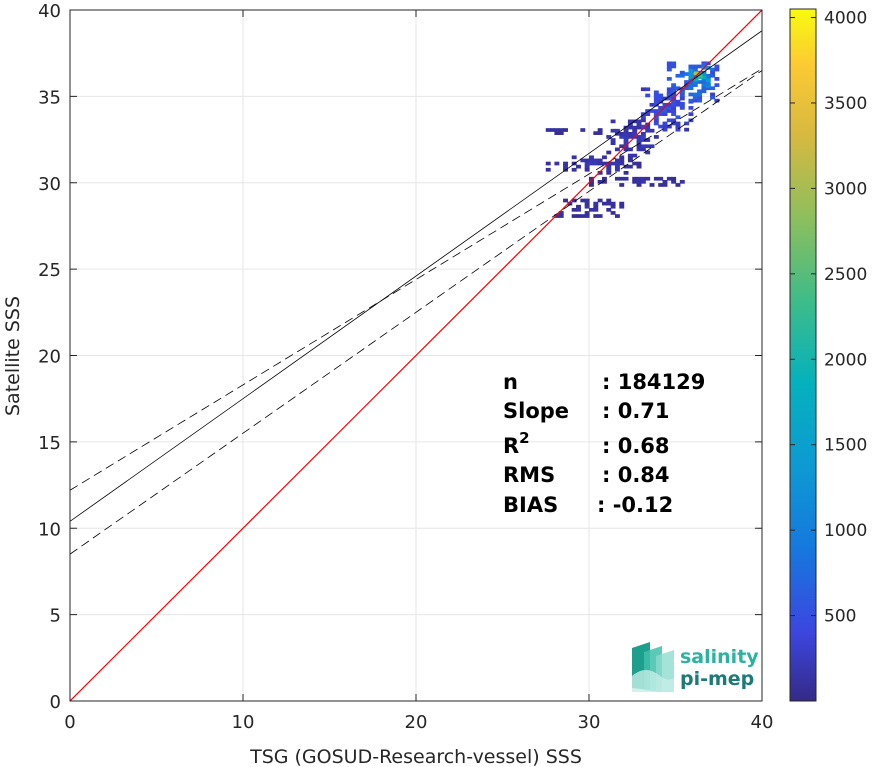 This screenshot has width=879, height=767. What do you see at coordinates (636, 475) in the screenshot?
I see `stats-value: : 0.84` at bounding box center [636, 475].